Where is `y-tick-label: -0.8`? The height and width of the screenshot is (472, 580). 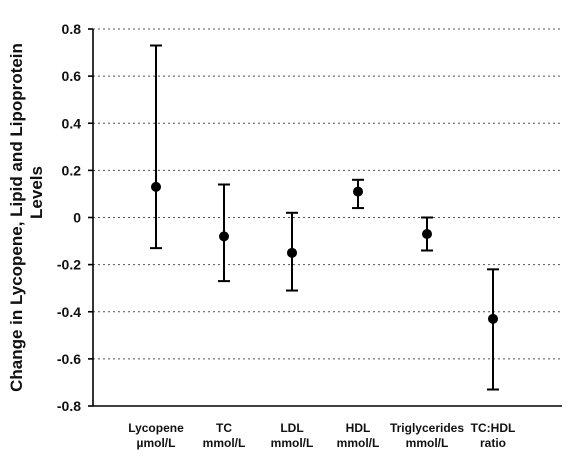 y-tick-label: -0.8 is located at coordinates (69, 406).